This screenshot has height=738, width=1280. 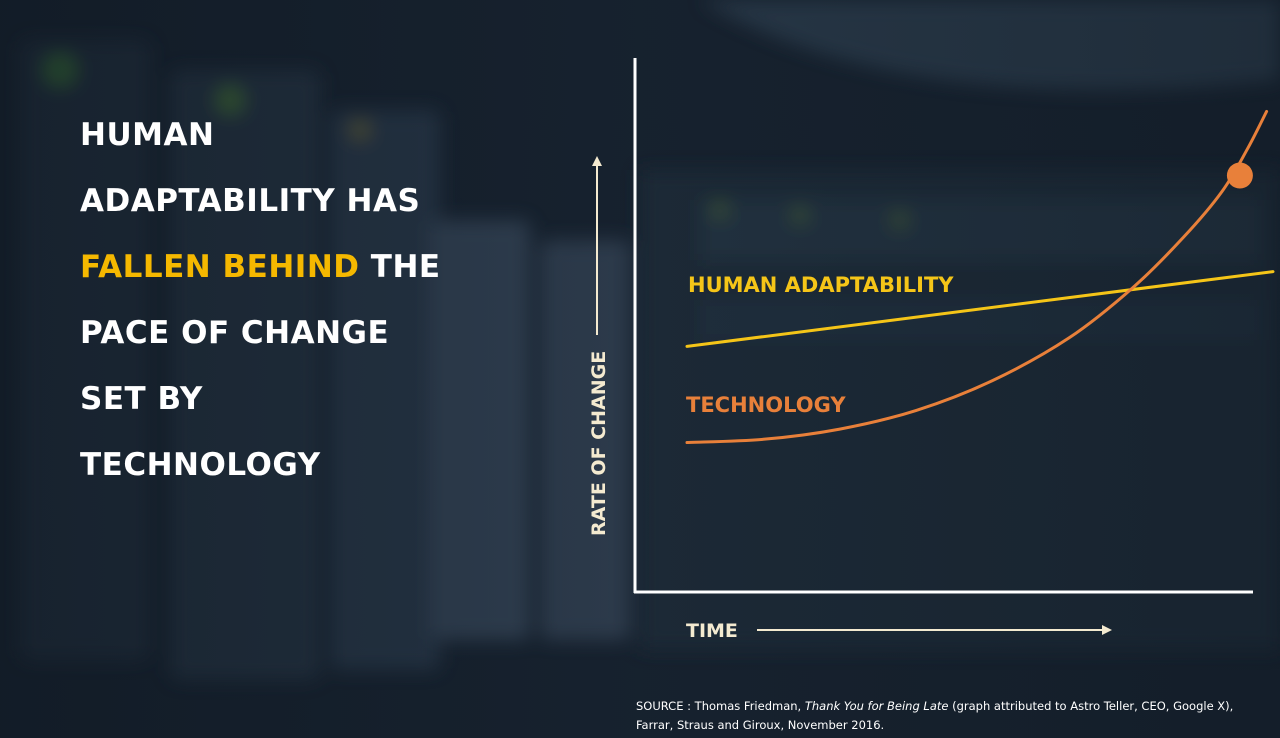 I want to click on series-label-human-adaptability: Human adaptability, so click(x=821, y=285).